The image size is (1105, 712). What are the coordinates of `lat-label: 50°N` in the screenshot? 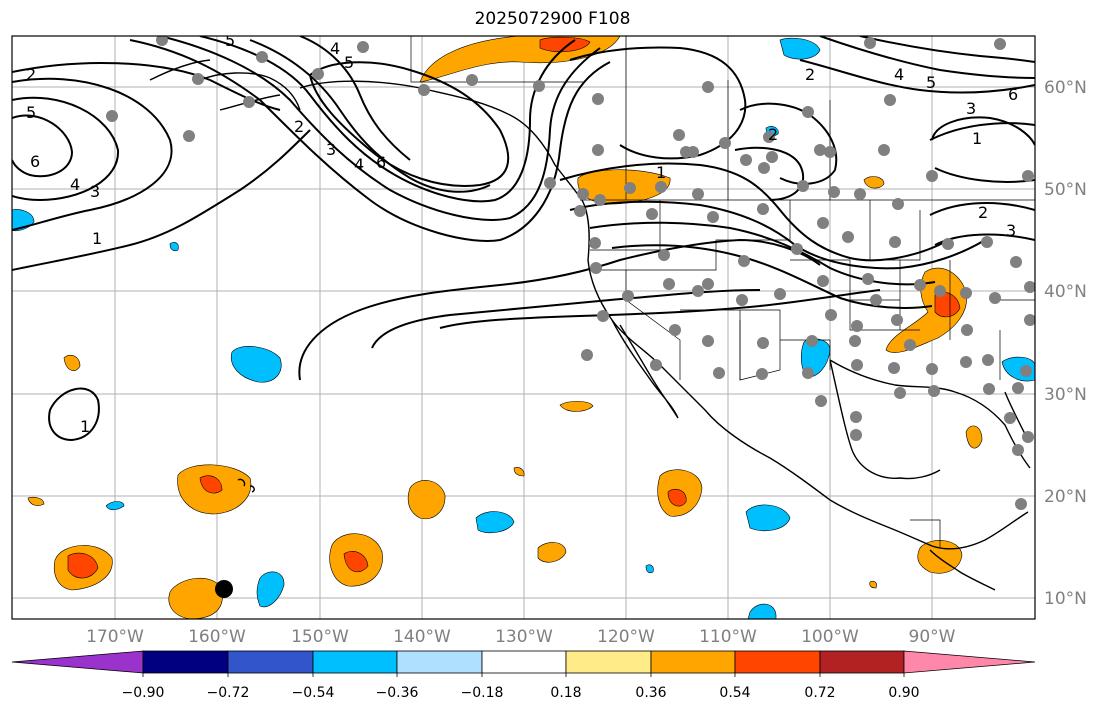 It's located at (1065, 190).